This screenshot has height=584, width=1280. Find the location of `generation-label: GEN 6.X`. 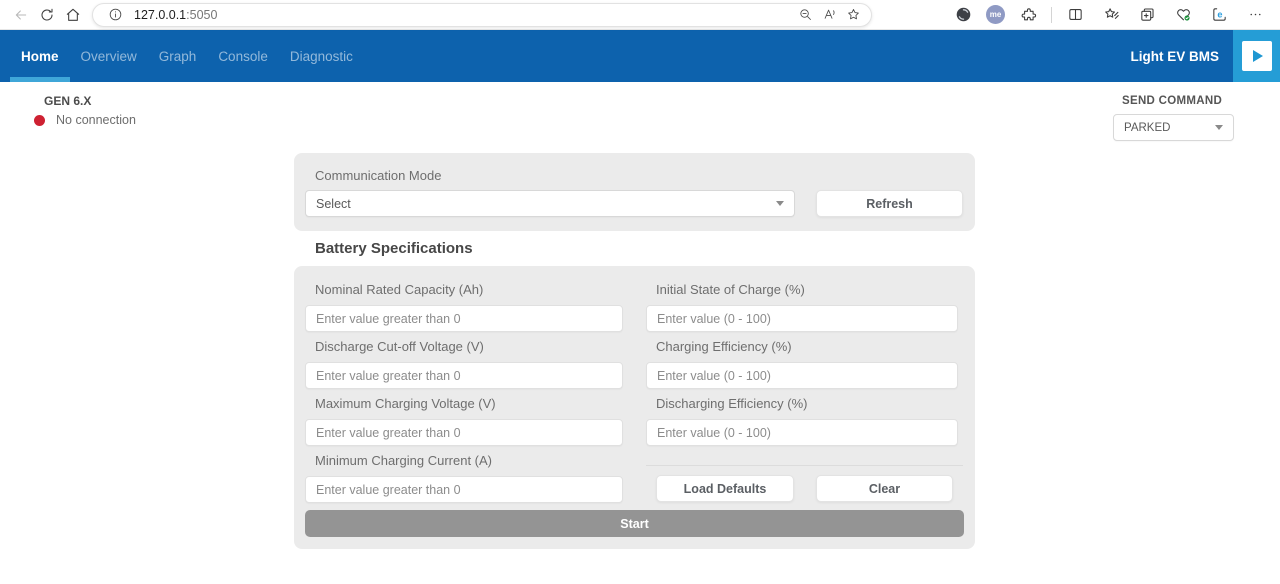

generation-label: GEN 6.X is located at coordinates (68, 101).